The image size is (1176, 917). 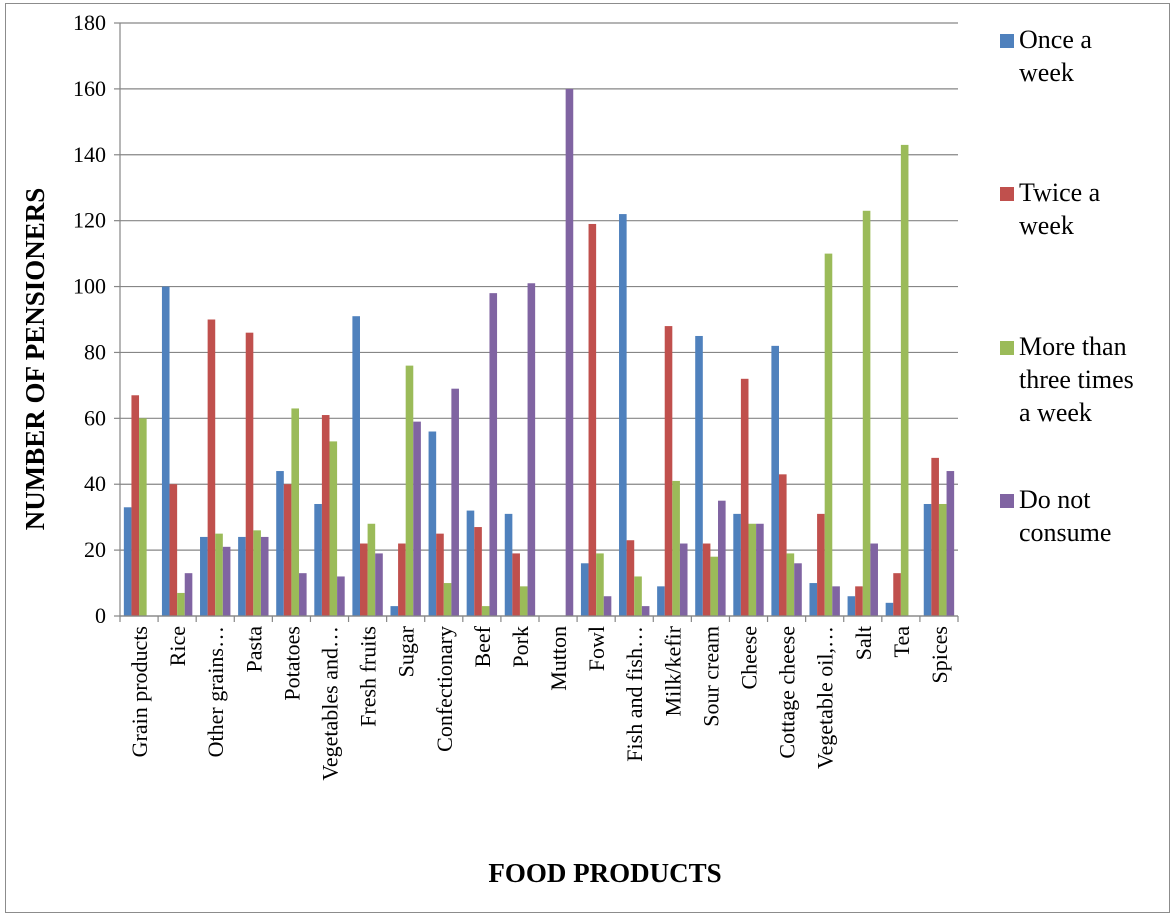 I want to click on x-tick-label: Tea, so click(x=901, y=642).